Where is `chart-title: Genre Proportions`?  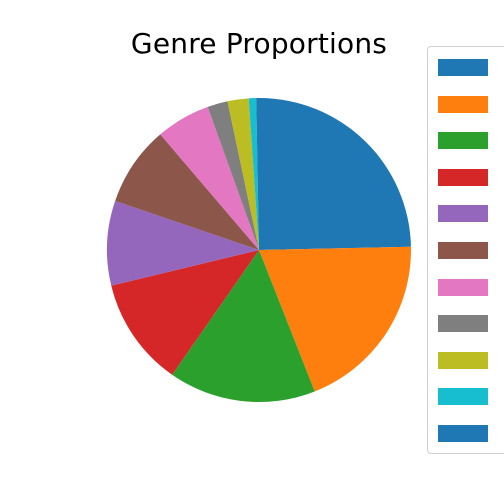 chart-title: Genre Proportions is located at coordinates (259, 43).